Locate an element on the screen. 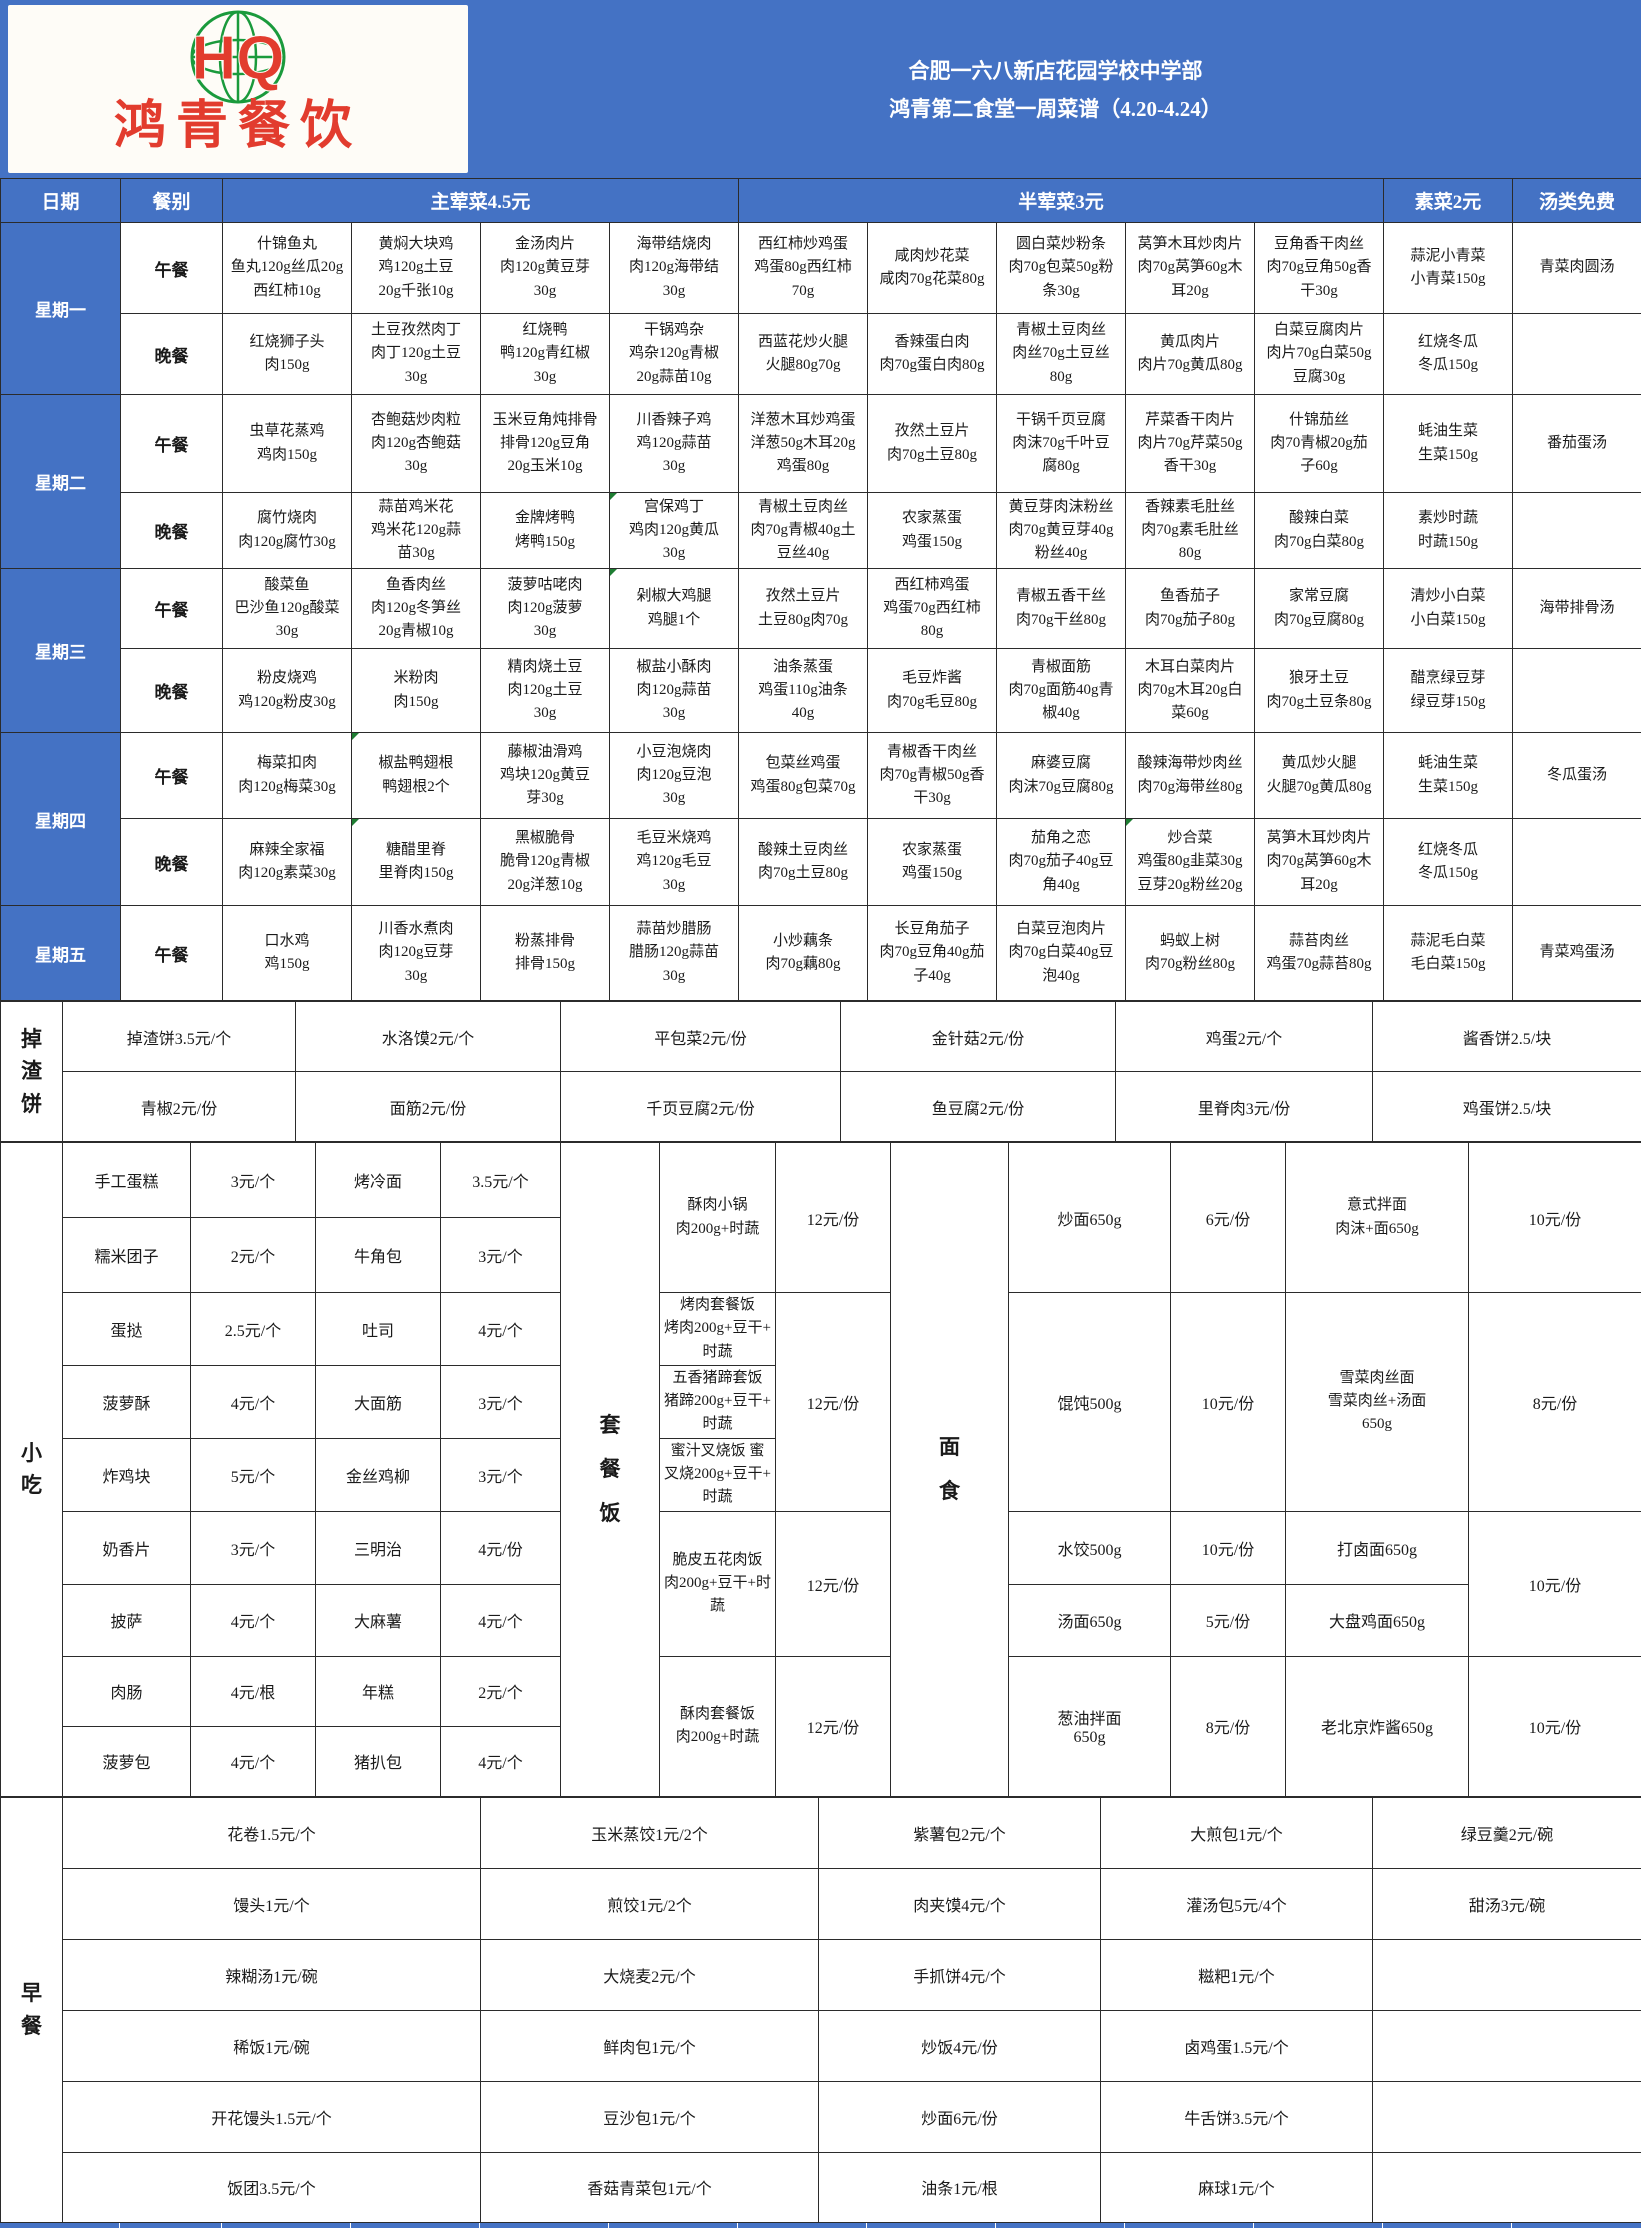 Image resolution: width=1641 pixels, height=2228 pixels. snack-name-cell: 大麻薯 is located at coordinates (378, 1620).